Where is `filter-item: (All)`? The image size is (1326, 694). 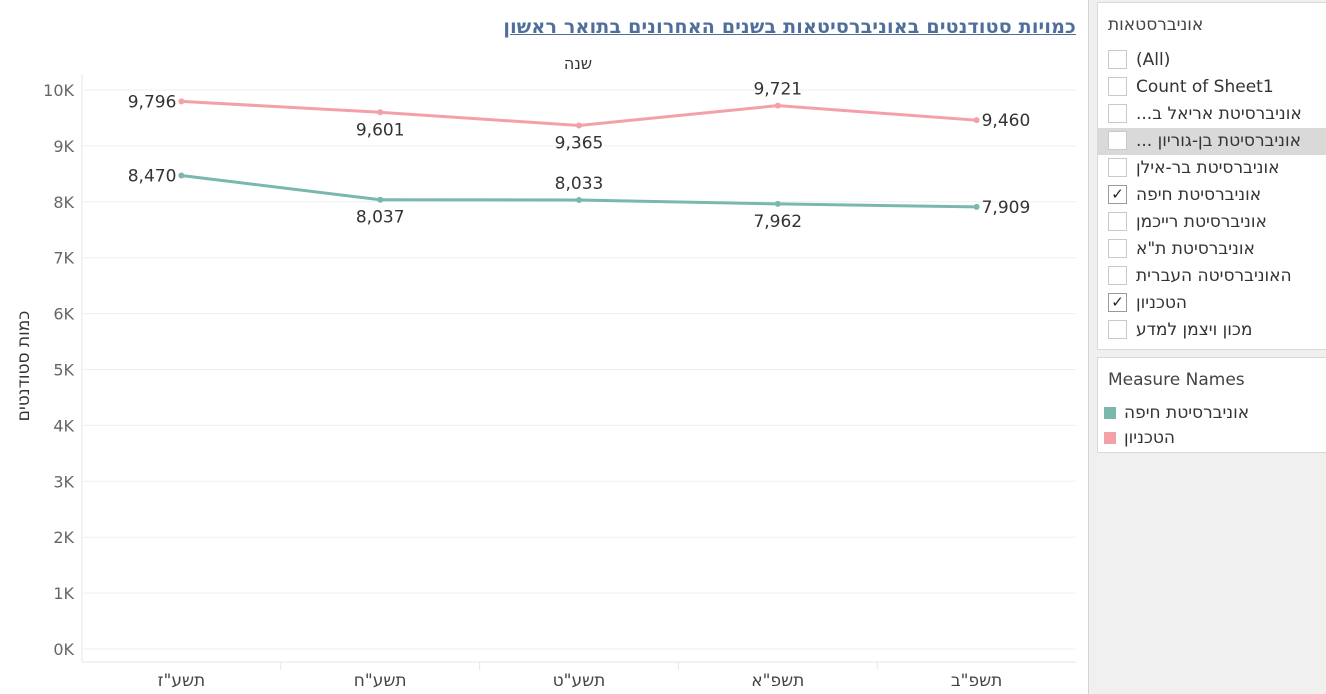
filter-item: (All) is located at coordinates (1212, 60).